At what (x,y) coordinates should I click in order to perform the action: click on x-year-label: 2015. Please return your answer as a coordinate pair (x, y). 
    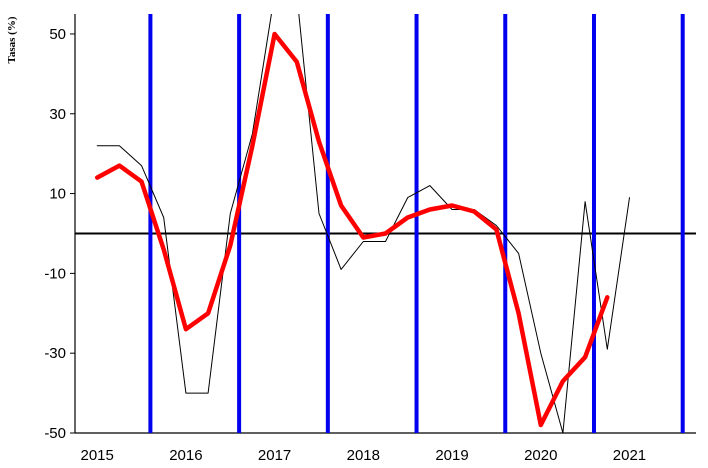
    Looking at the image, I should click on (96, 455).